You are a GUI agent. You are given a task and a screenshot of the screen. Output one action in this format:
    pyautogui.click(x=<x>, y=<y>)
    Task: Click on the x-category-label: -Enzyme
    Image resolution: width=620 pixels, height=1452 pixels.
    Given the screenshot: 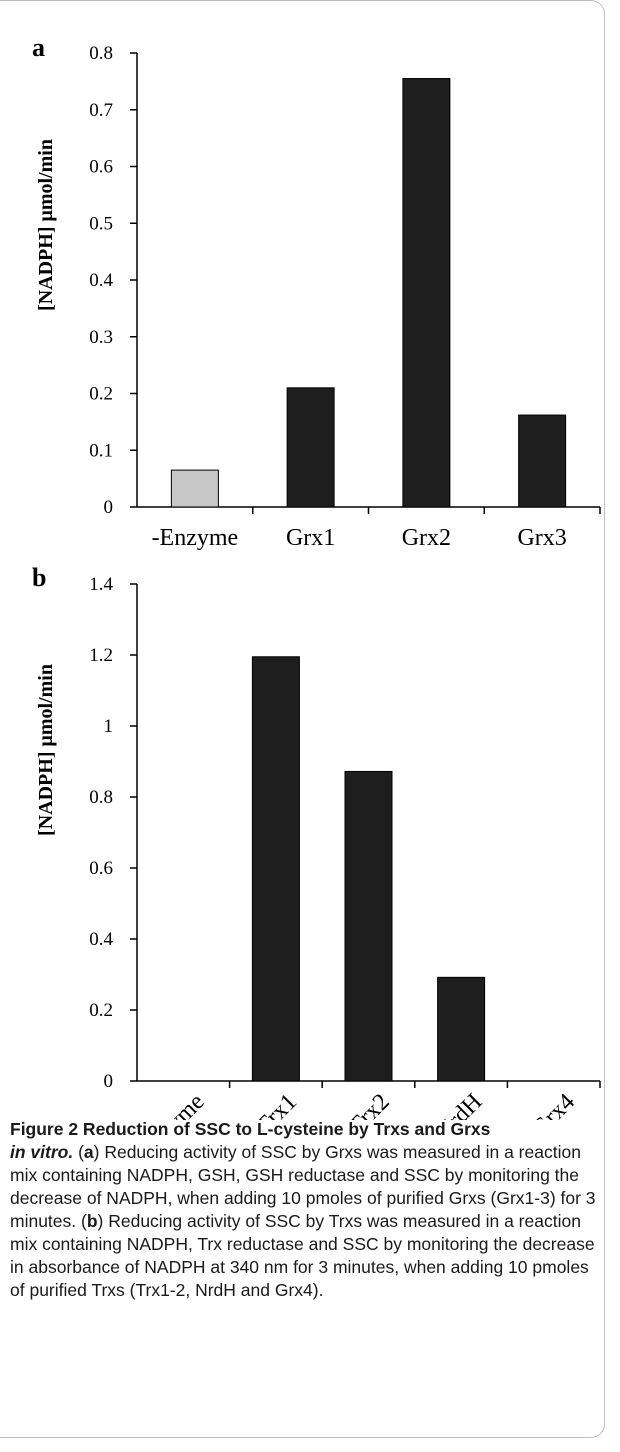 What is the action you would take?
    pyautogui.click(x=195, y=538)
    